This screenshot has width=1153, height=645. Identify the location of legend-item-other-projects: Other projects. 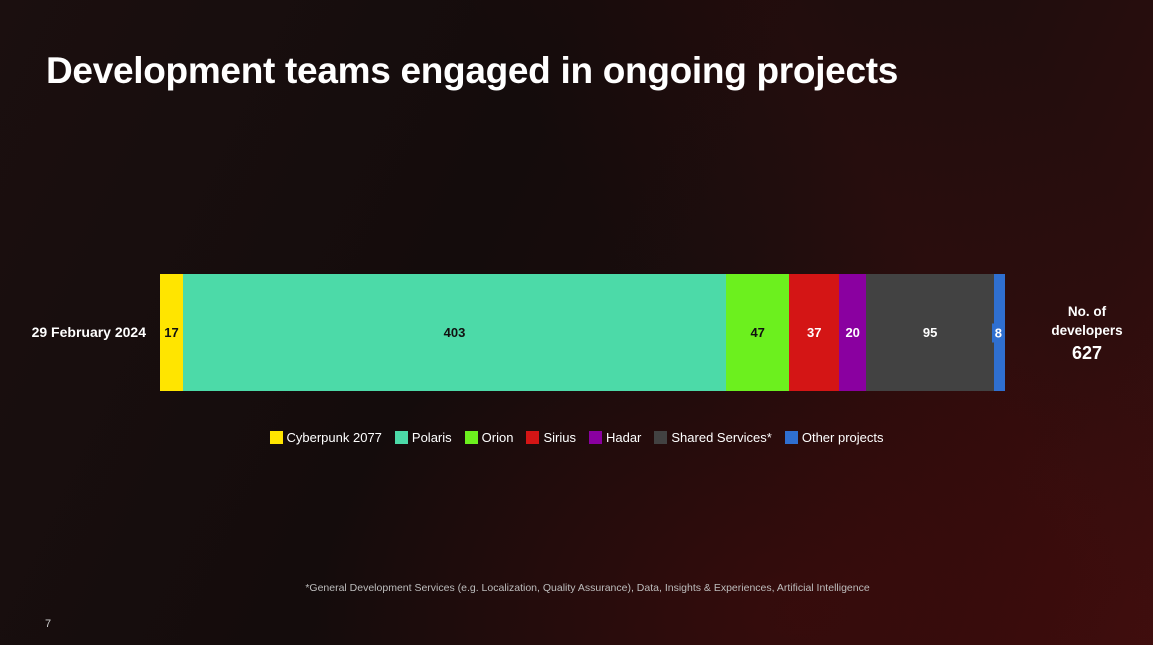
(834, 437).